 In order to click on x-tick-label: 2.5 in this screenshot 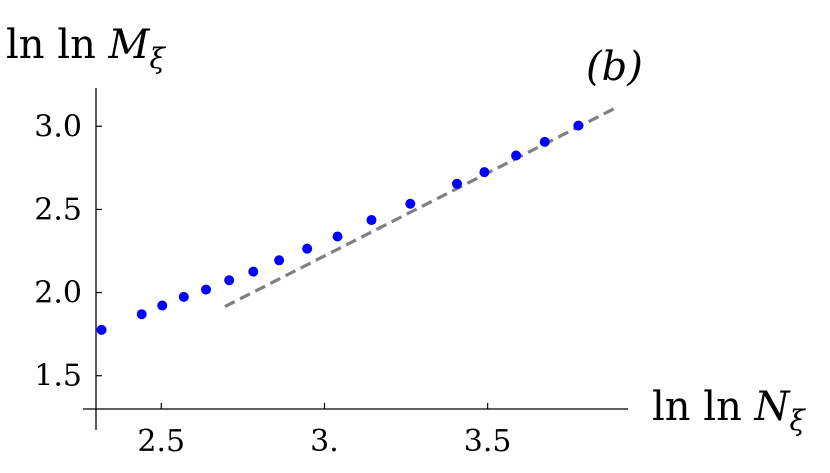, I will do `click(161, 441)`.